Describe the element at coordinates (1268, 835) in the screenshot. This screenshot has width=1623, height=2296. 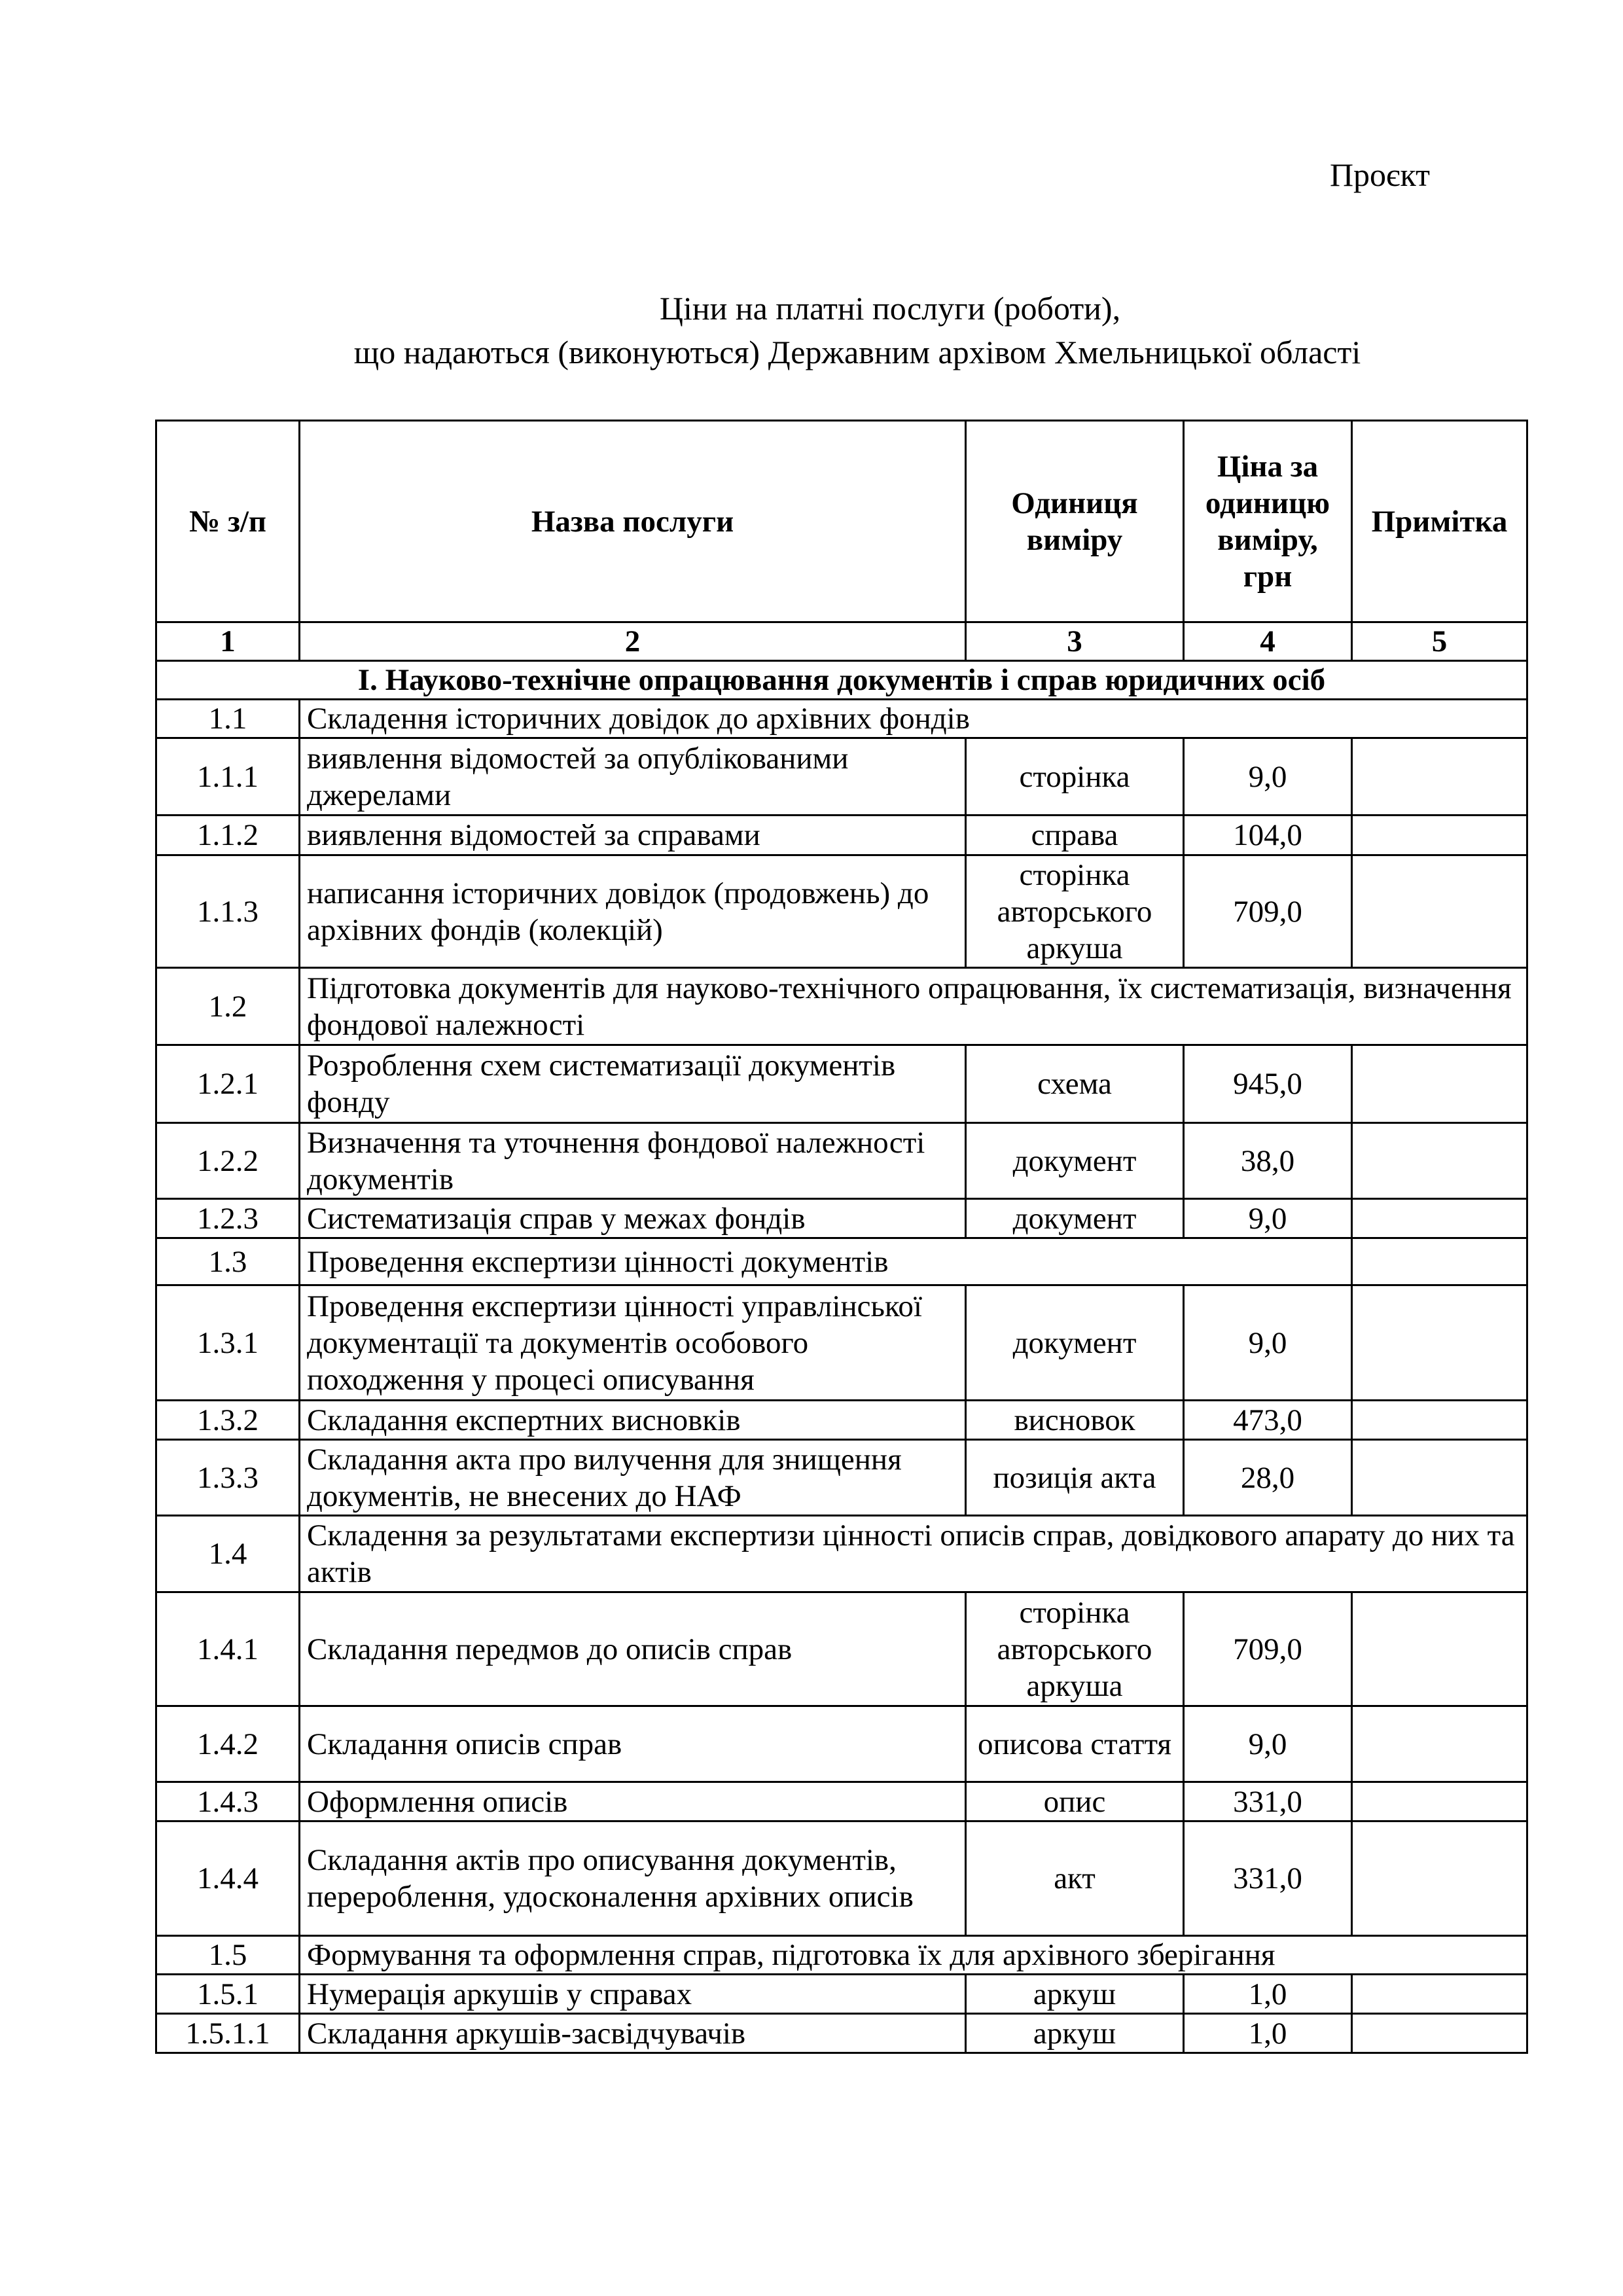
I see `price-cell: 104,0` at that location.